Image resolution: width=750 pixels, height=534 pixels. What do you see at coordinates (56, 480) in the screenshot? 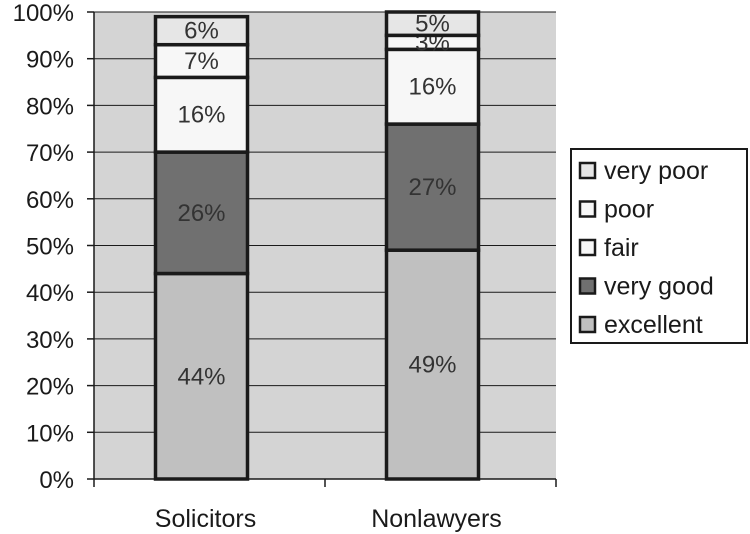
I see `y-tick-label: 0%` at bounding box center [56, 480].